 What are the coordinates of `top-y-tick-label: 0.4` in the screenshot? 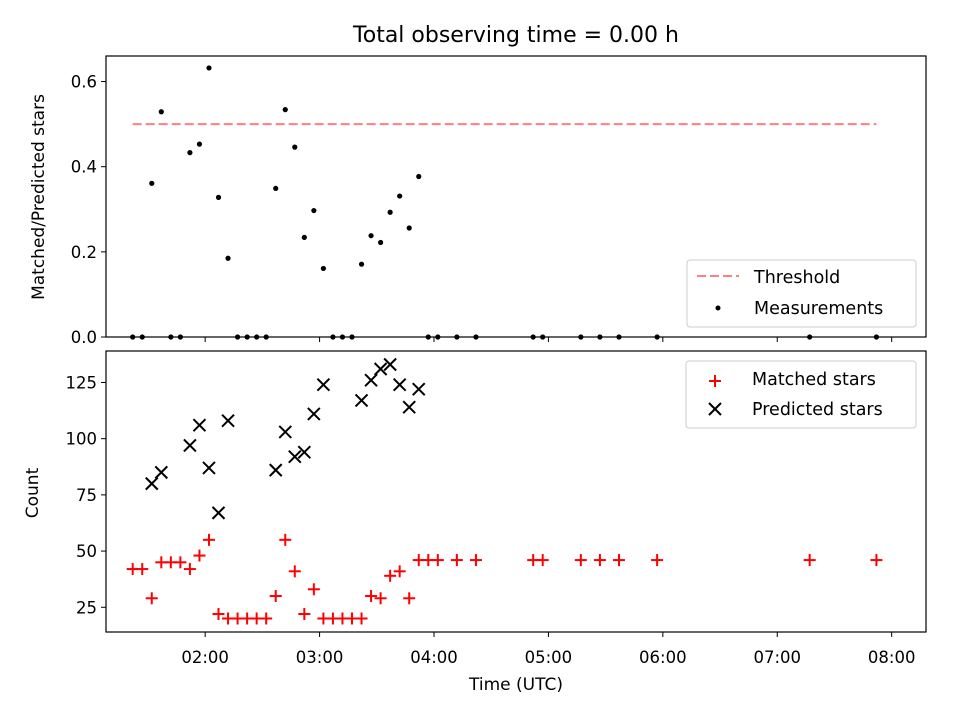 It's located at (84, 167).